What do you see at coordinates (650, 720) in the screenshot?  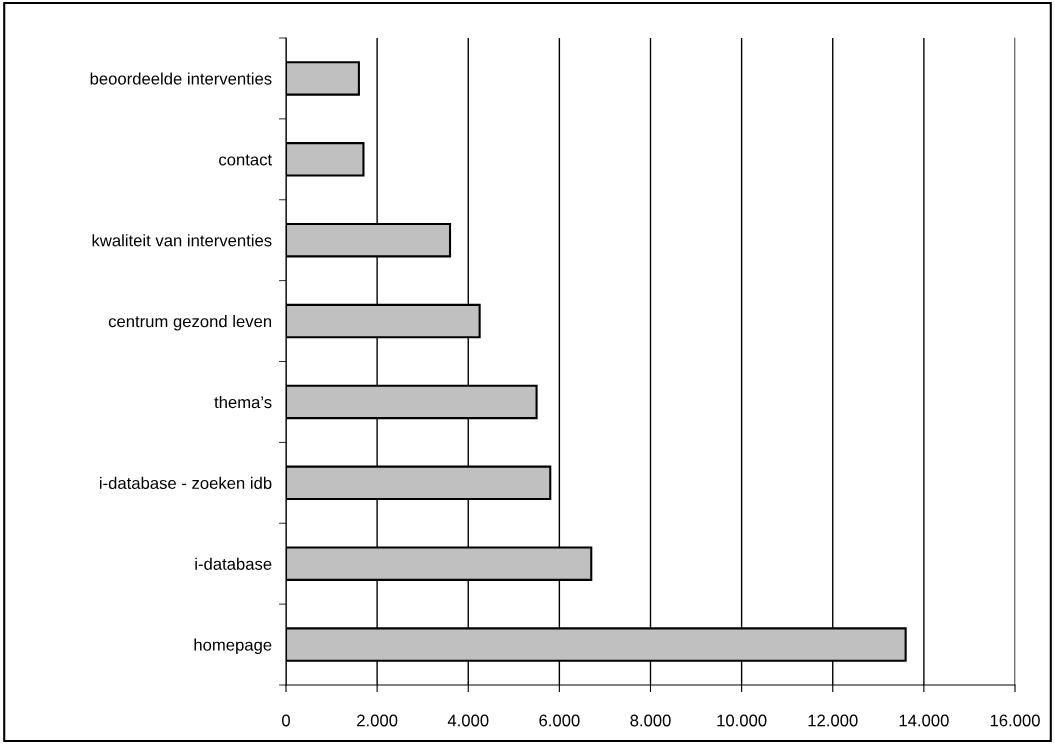 I see `x-tick-label: 8.000` at bounding box center [650, 720].